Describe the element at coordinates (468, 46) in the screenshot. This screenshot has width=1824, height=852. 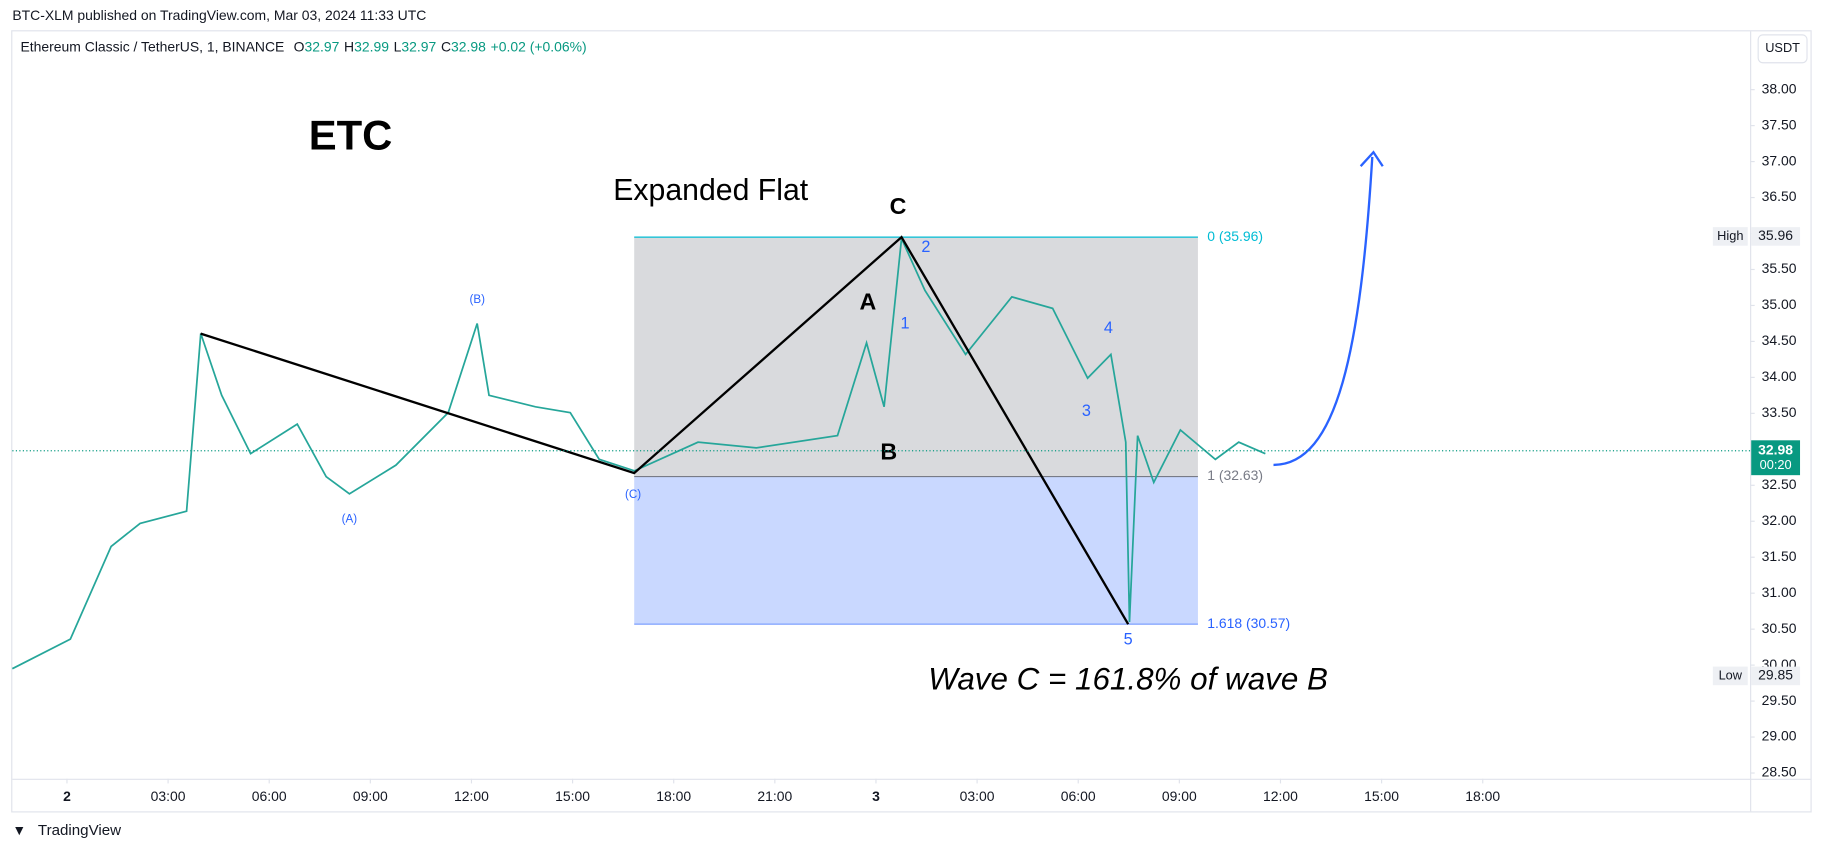
I see `ohlc-value: 32.98` at that location.